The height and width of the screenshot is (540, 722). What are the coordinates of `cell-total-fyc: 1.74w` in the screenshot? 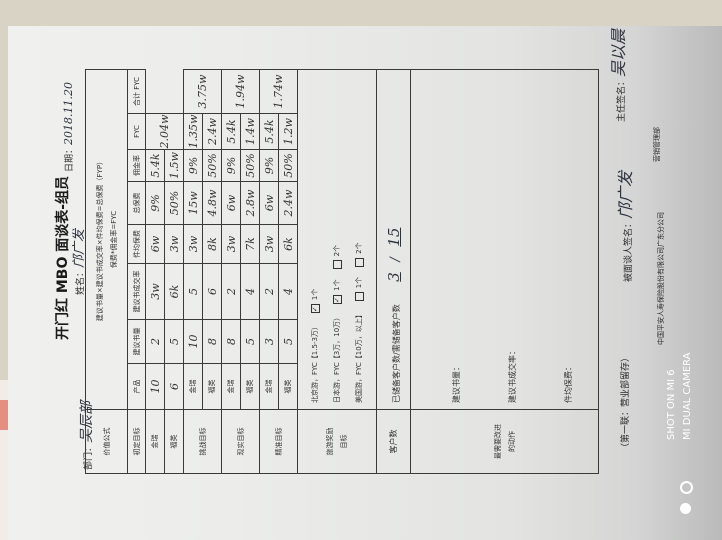 It's located at (278, 91).